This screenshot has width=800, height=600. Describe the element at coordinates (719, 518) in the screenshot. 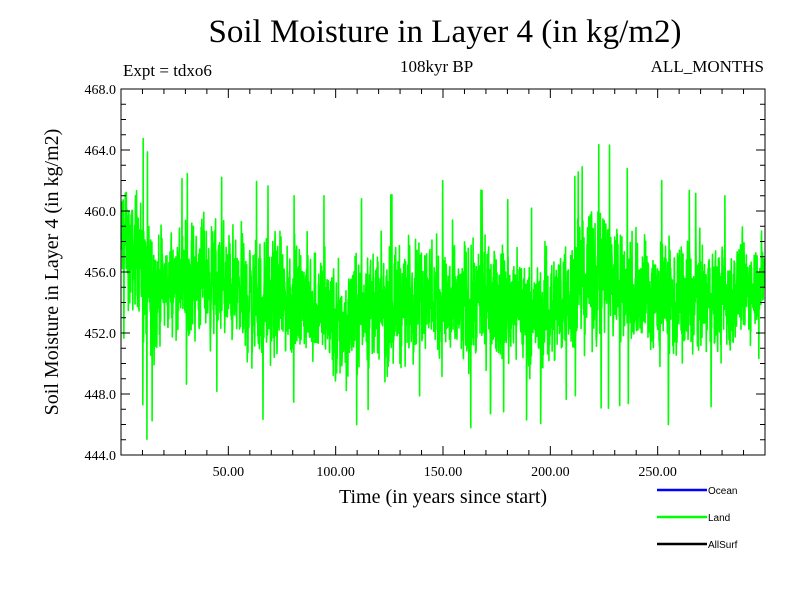

I see `legend-label-land: Land` at that location.